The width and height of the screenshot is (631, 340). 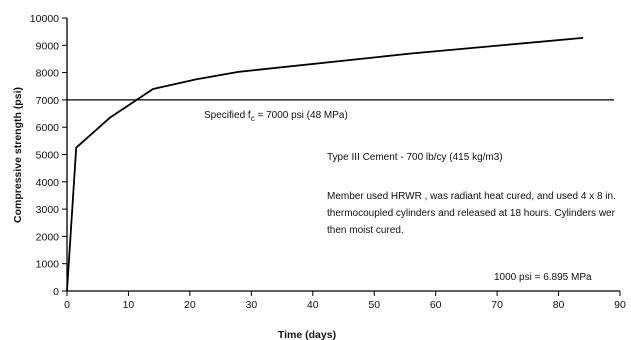 What do you see at coordinates (48, 265) in the screenshot?
I see `y-tick-label: 1000` at bounding box center [48, 265].